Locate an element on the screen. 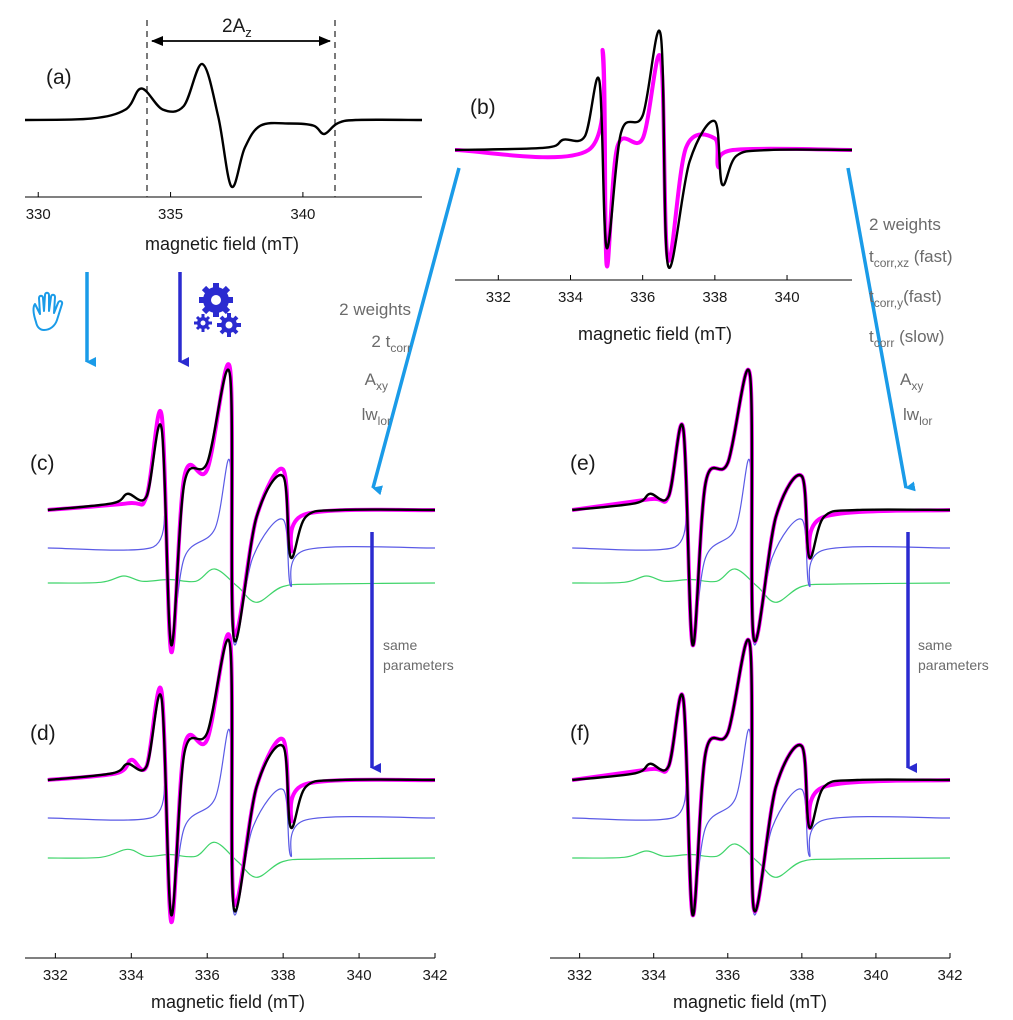 This screenshot has width=1013, height=1020. right-param-4: Axy is located at coordinates (911, 381).